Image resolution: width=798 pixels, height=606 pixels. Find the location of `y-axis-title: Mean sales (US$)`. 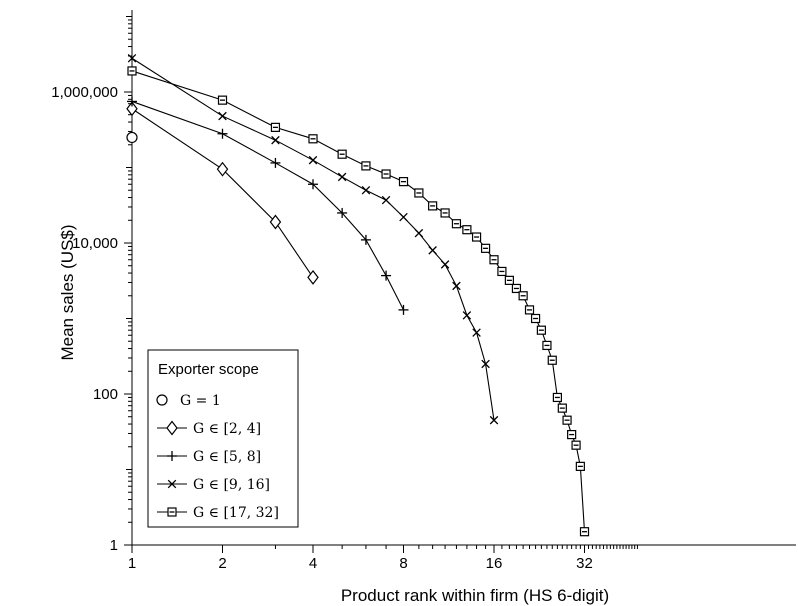

y-axis-title: Mean sales (US$) is located at coordinates (67, 292).